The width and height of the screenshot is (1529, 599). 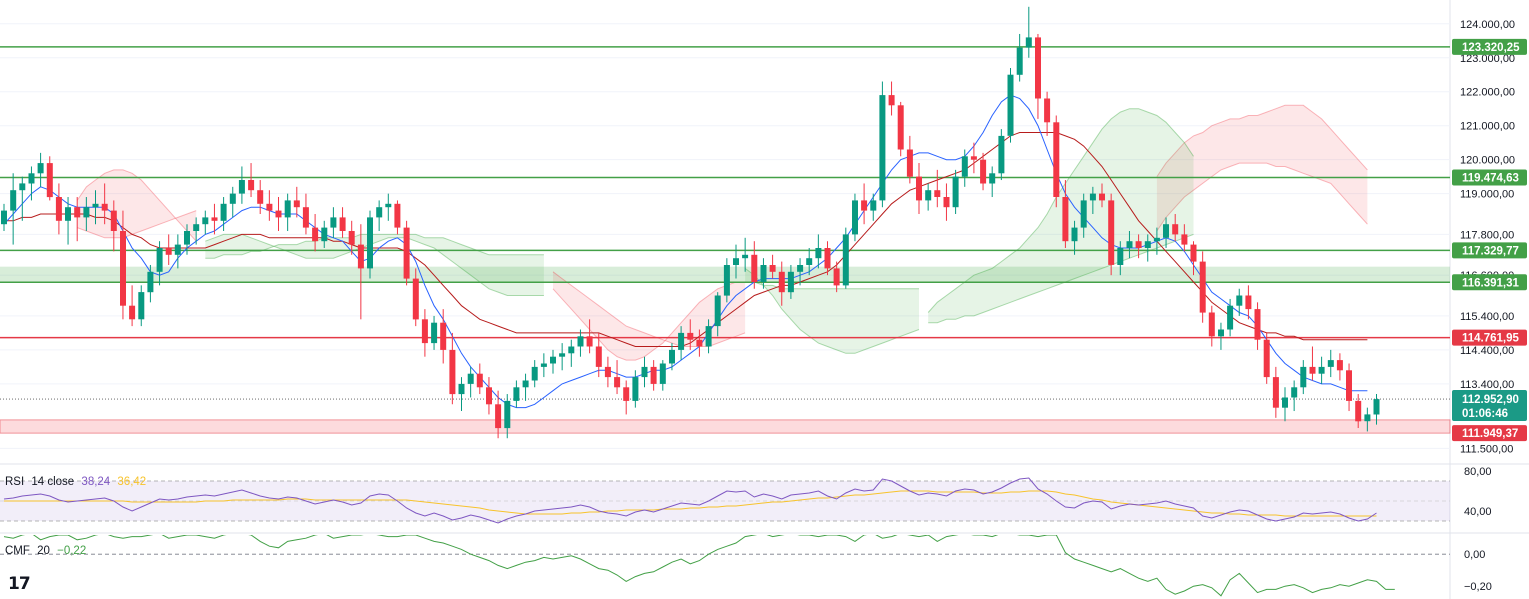 What do you see at coordinates (1487, 25) in the screenshot?
I see `price-tick-label: 124.000,00` at bounding box center [1487, 25].